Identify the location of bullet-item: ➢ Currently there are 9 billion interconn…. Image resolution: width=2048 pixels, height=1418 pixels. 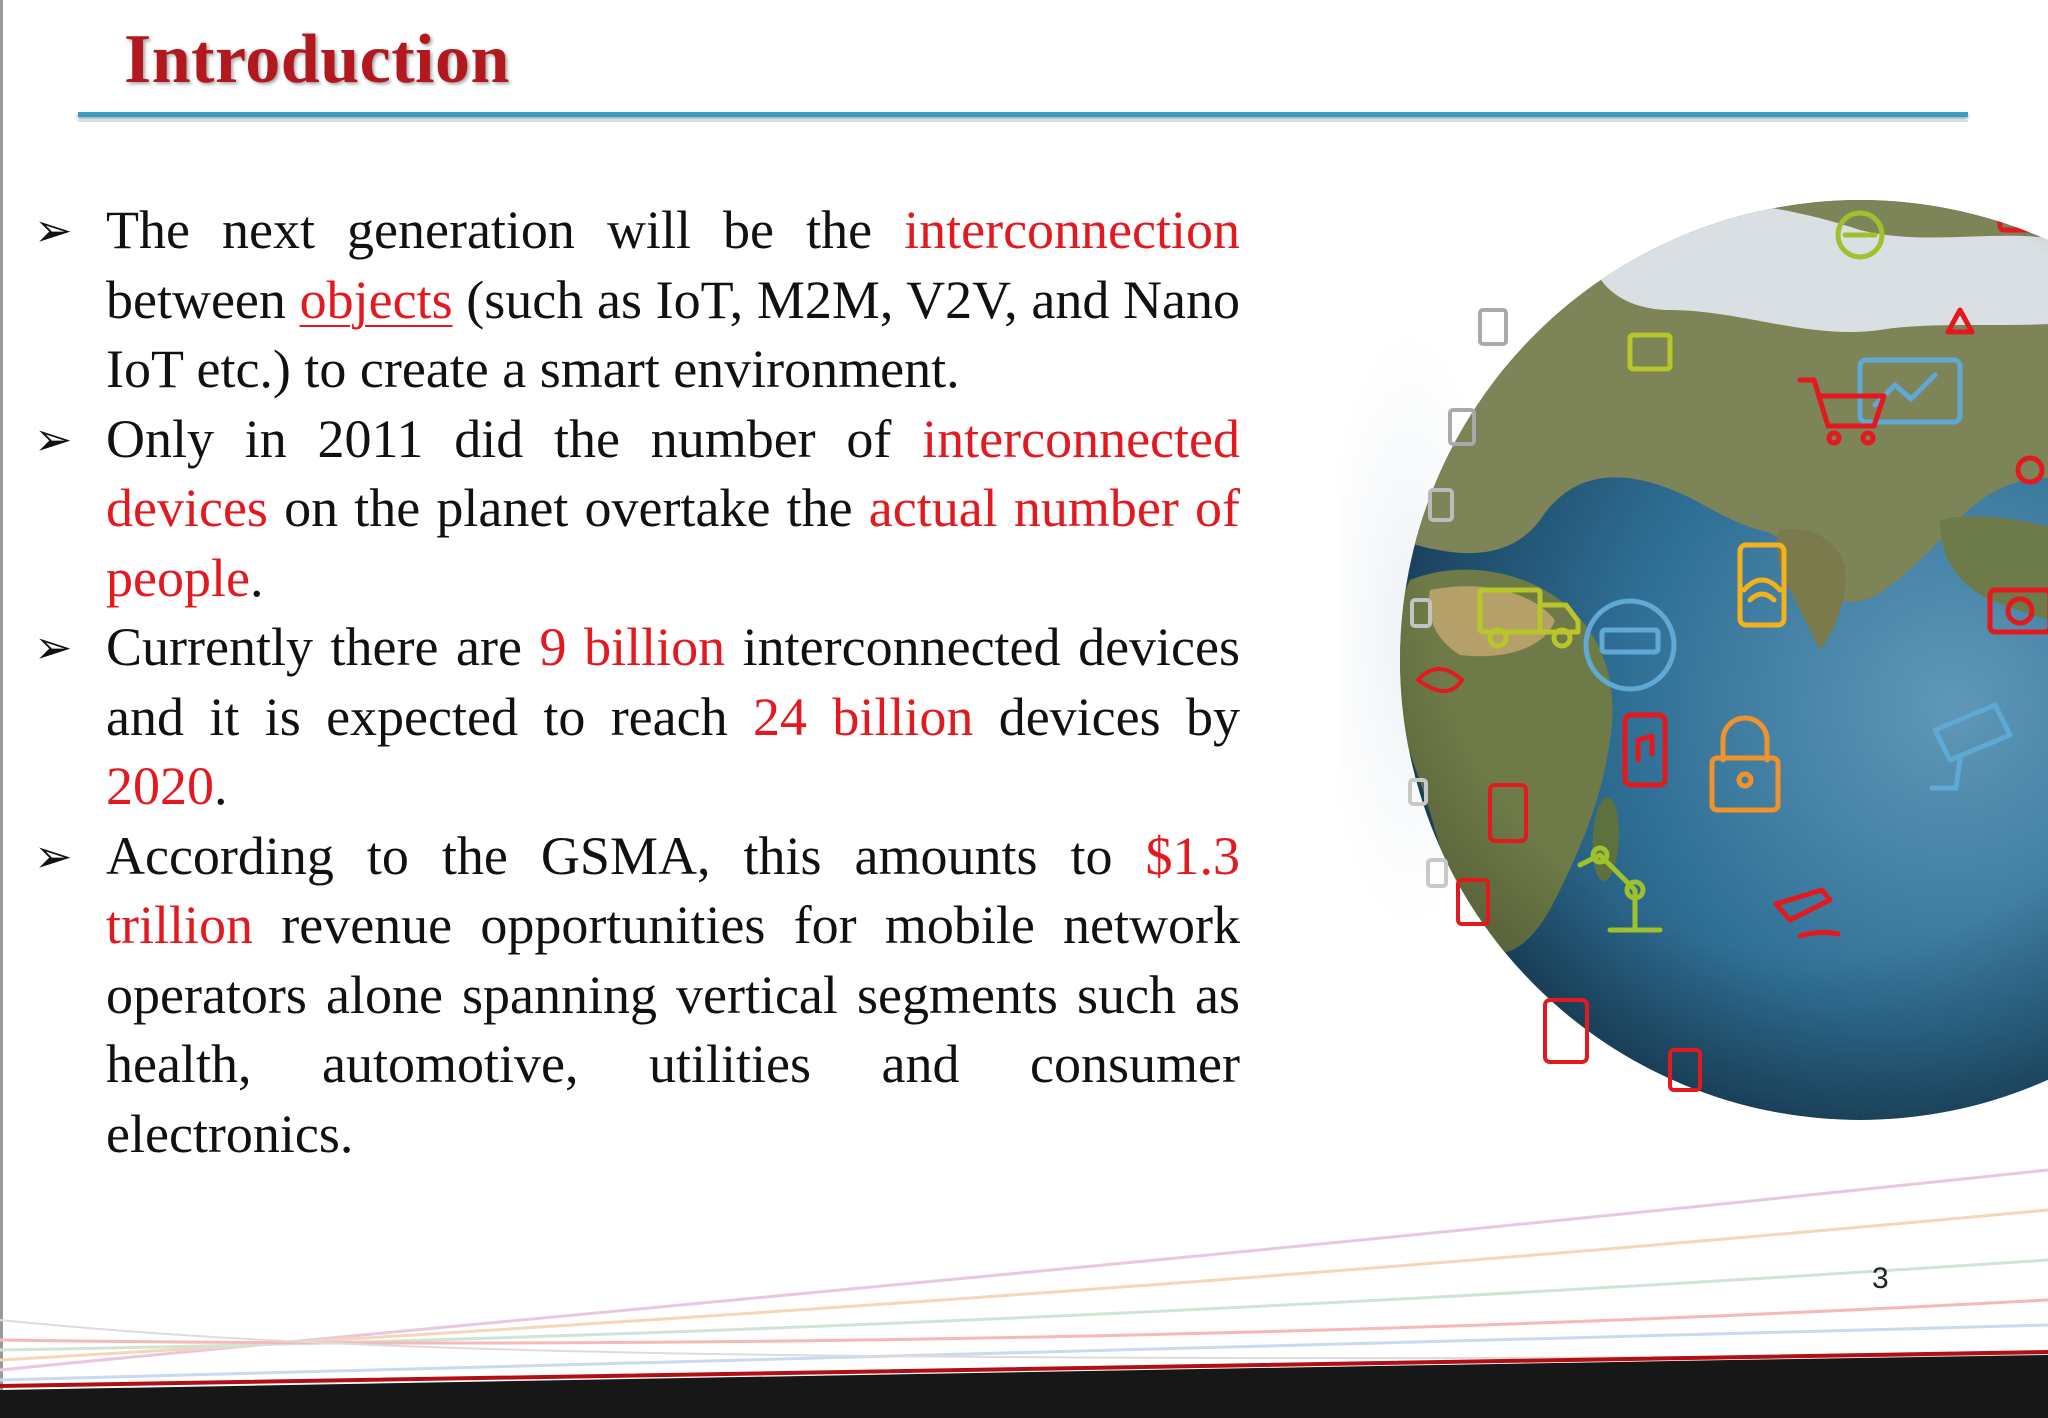
(634, 717).